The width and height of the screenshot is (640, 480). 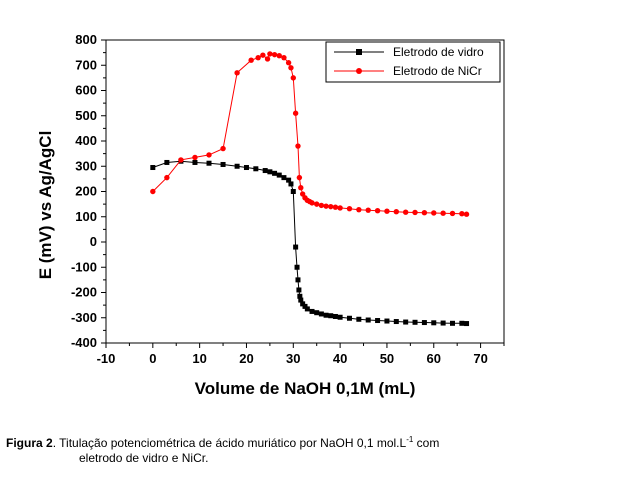 I want to click on y-tick-label: -300, so click(x=84, y=317).